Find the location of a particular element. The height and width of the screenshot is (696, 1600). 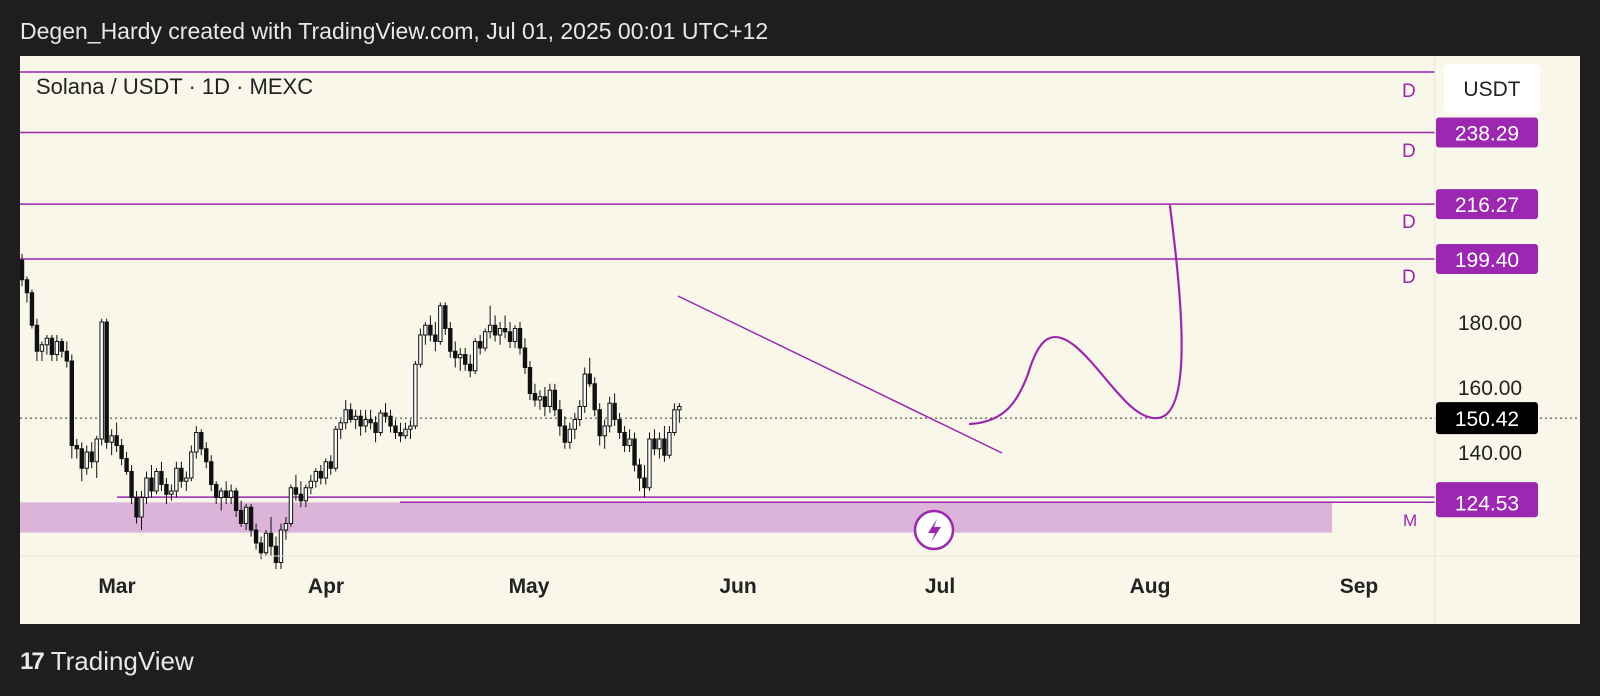

price-level-label: 199.40 is located at coordinates (1487, 260).